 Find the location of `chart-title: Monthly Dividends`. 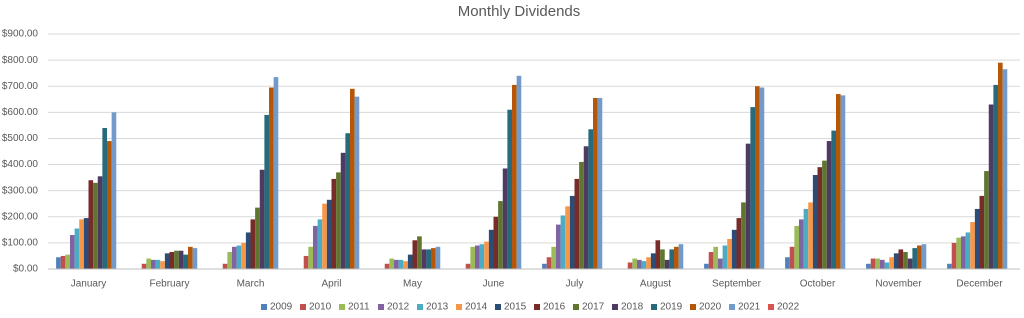

chart-title: Monthly Dividends is located at coordinates (519, 11).